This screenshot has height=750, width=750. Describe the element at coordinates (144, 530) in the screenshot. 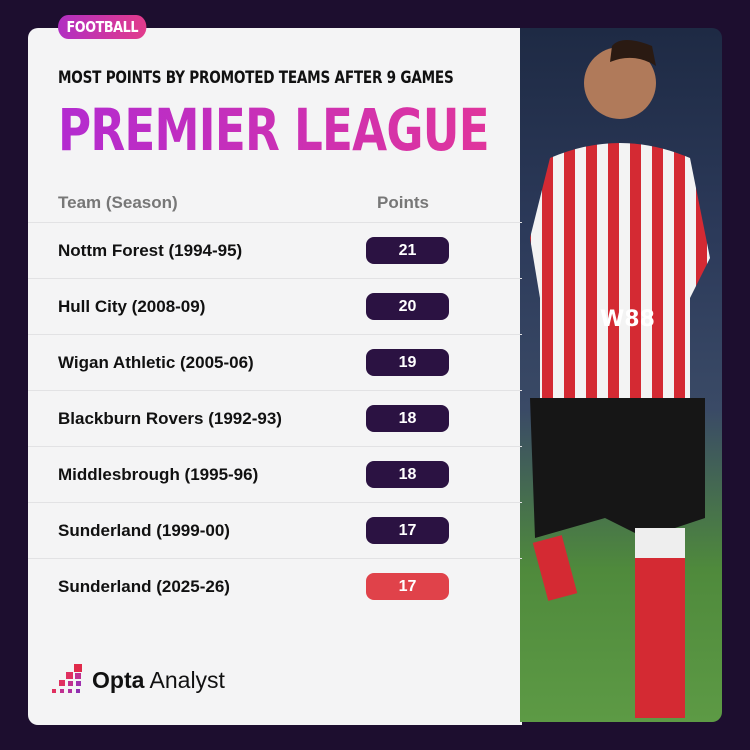

I see `team-name: Sunderland (1999-00)` at that location.